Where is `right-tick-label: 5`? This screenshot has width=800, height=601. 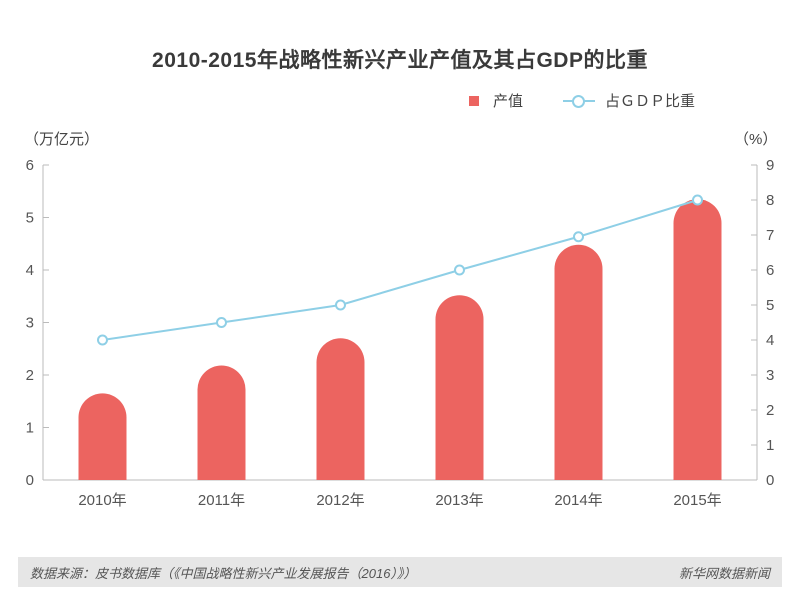
right-tick-label: 5 is located at coordinates (770, 305).